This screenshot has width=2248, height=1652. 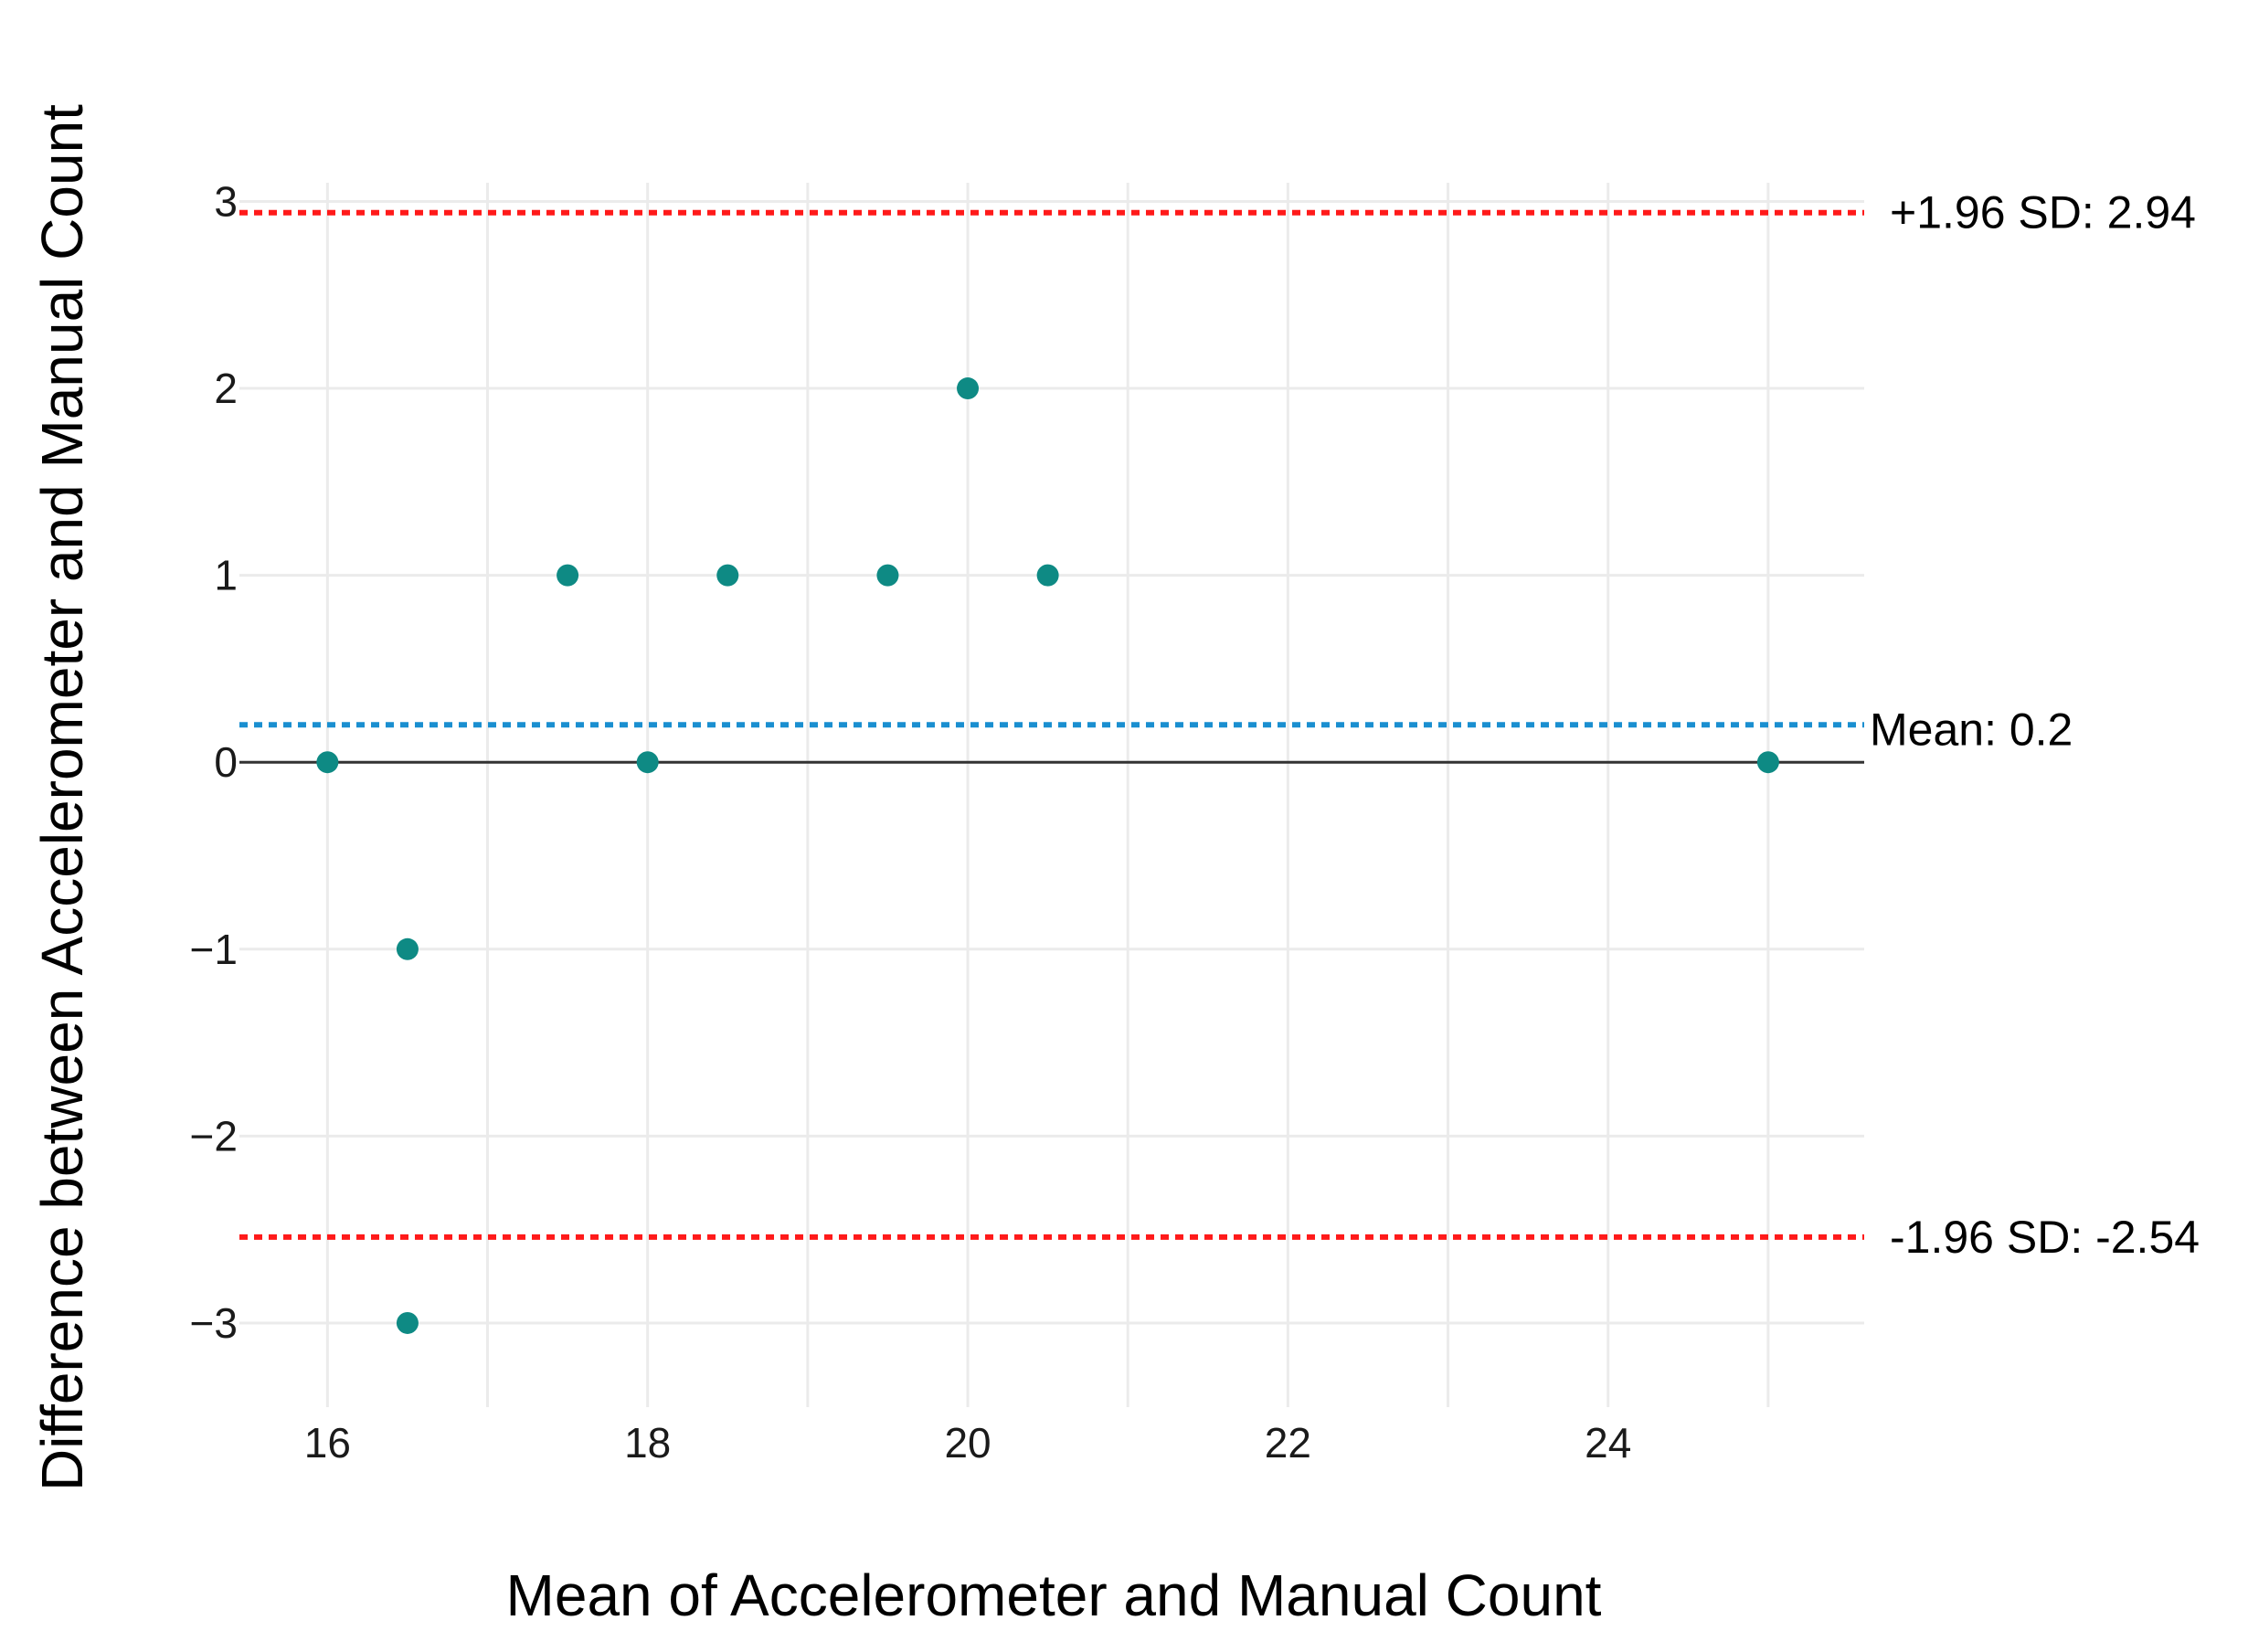 What do you see at coordinates (214, 950) in the screenshot?
I see `y-tick-label: −1` at bounding box center [214, 950].